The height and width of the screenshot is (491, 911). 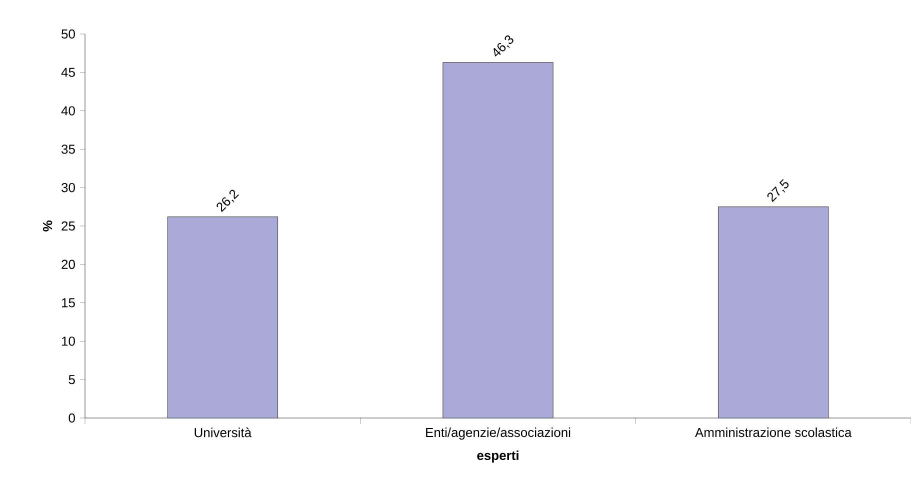 I want to click on y-tick-label: 15, so click(x=68, y=303).